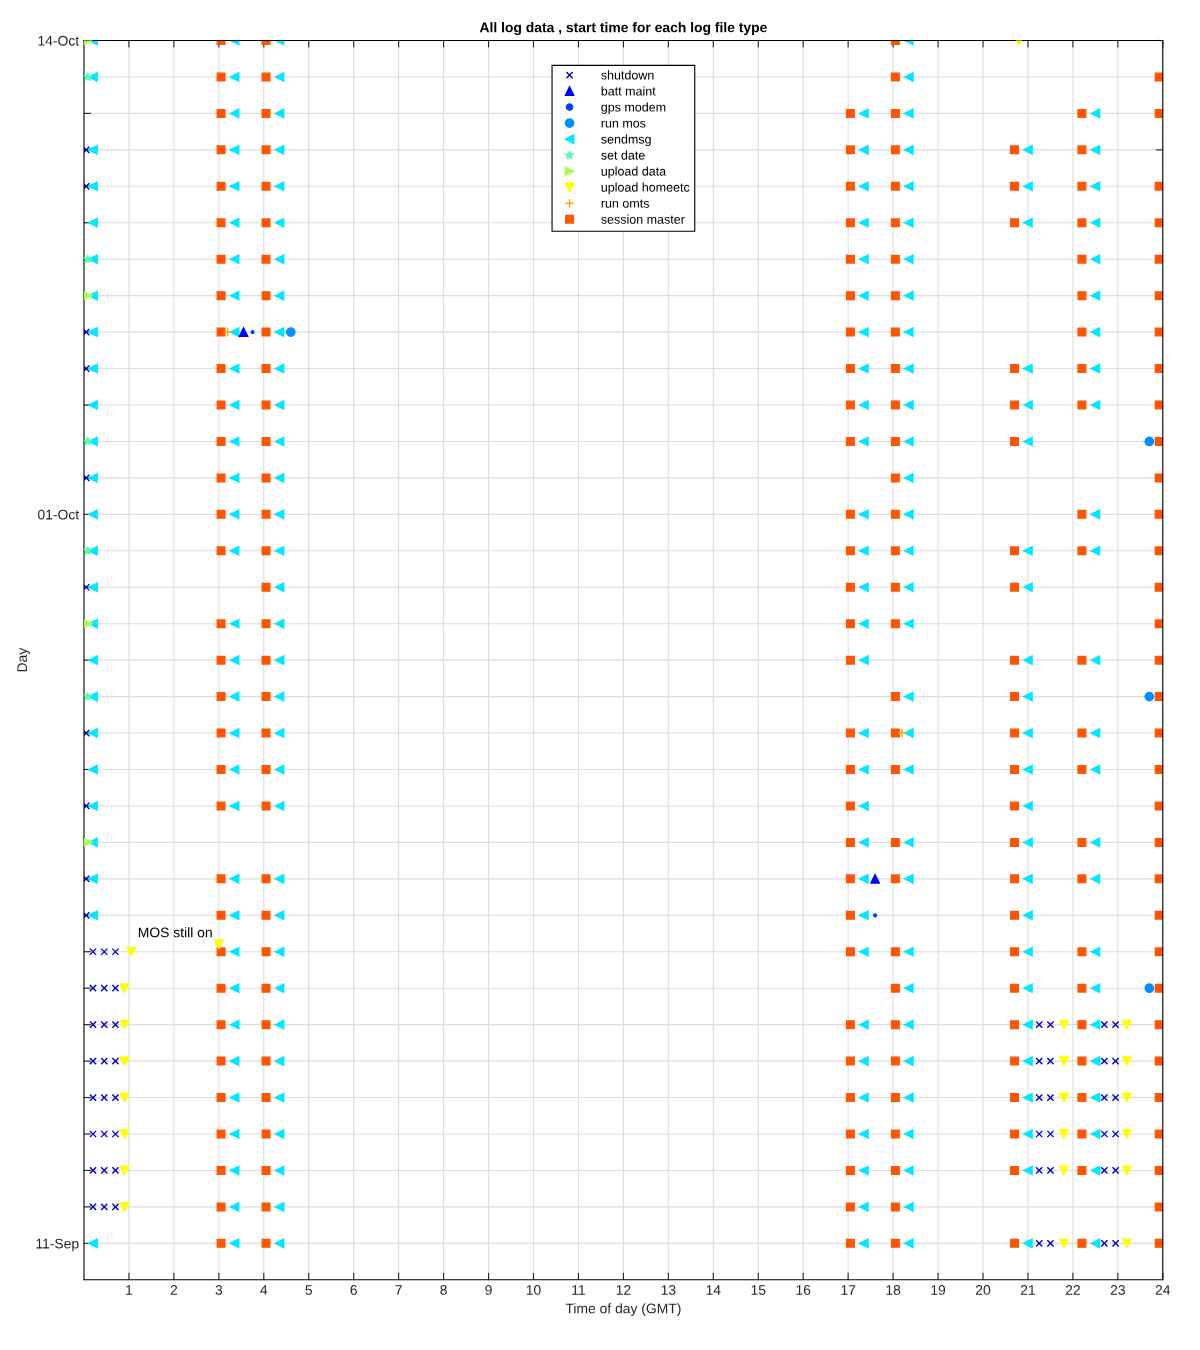  What do you see at coordinates (174, 1290) in the screenshot?
I see `x-tick-label: 2` at bounding box center [174, 1290].